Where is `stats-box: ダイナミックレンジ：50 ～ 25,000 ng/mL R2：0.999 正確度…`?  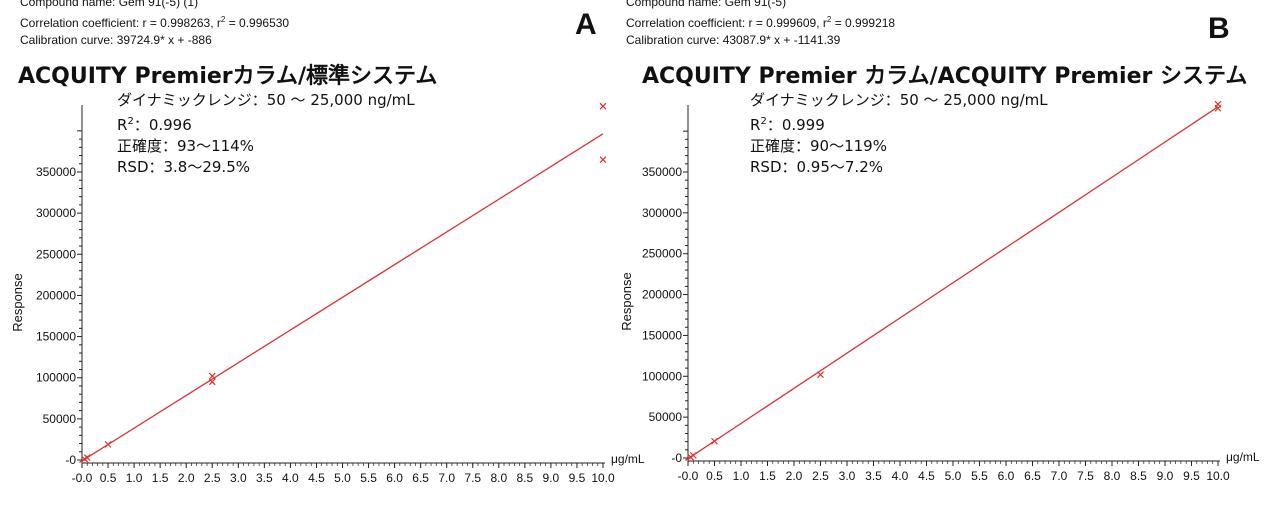
stats-box: ダイナミックレンジ：50 ～ 25,000 ng/mL R2：0.999 正確度… is located at coordinates (899, 134).